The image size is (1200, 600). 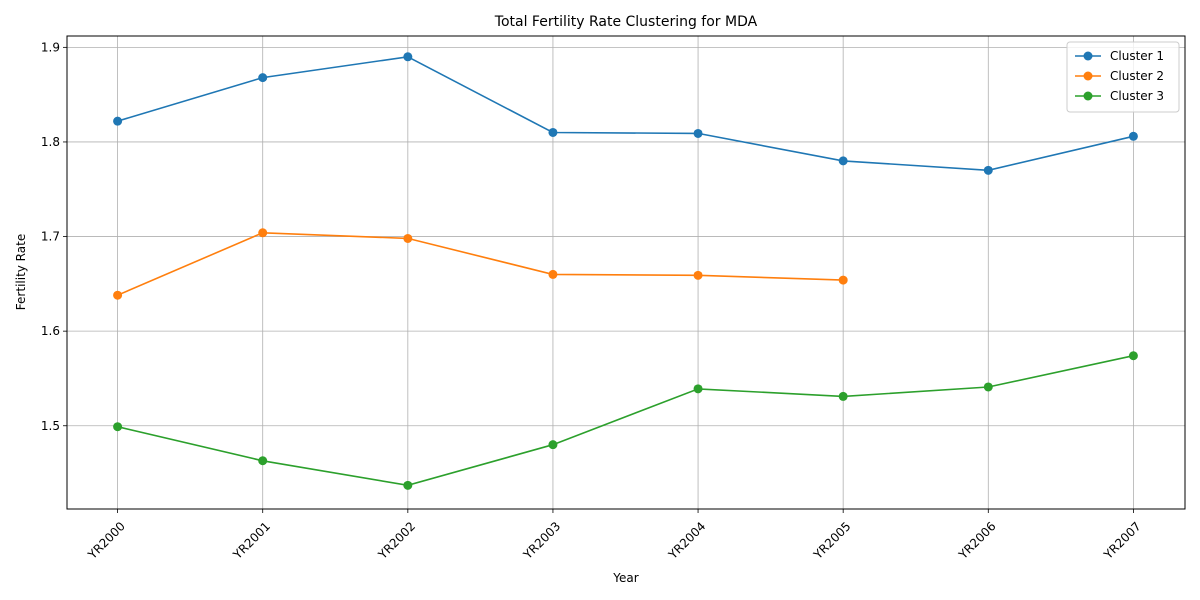 I want to click on x-tick-label: YR2005, so click(x=831, y=540).